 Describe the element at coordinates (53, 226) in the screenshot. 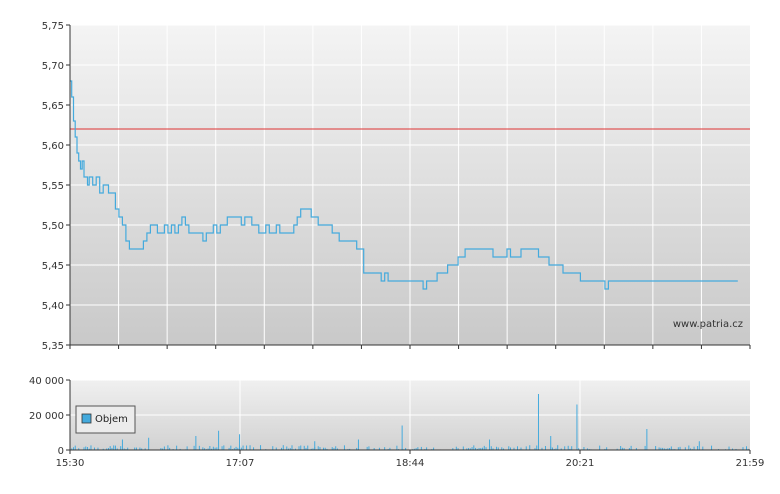

I see `price-y-tick-label: 5,50` at that location.